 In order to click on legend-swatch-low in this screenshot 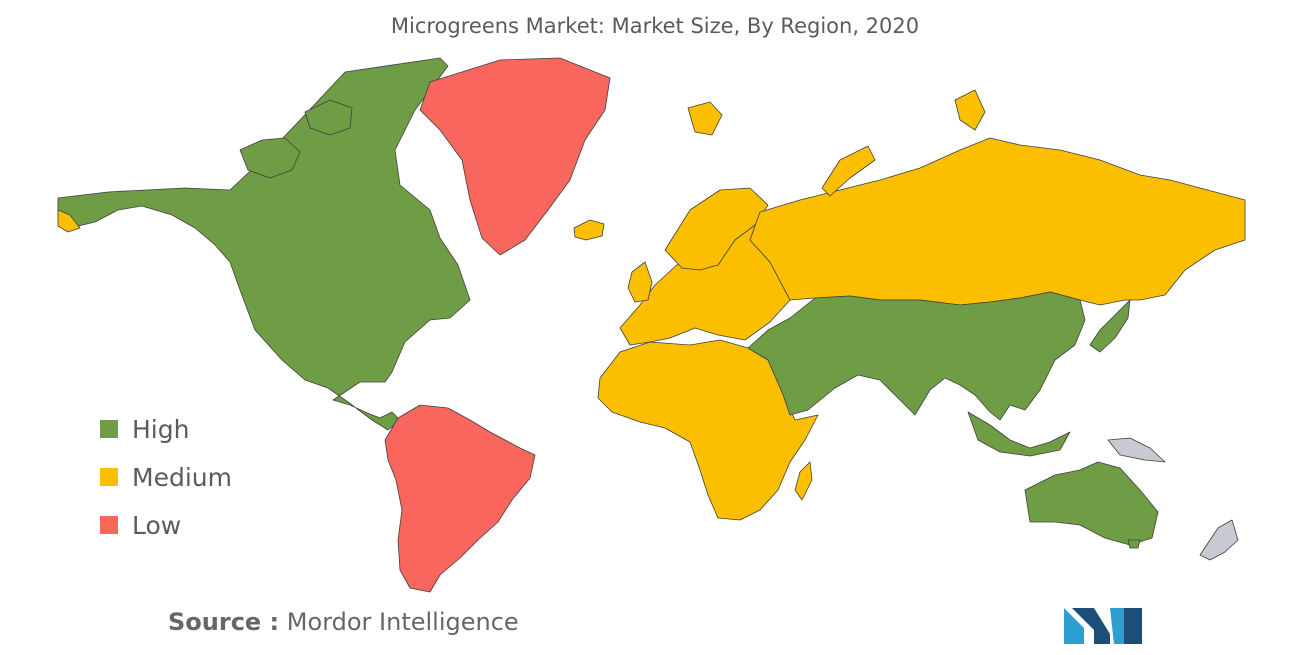, I will do `click(109, 525)`.